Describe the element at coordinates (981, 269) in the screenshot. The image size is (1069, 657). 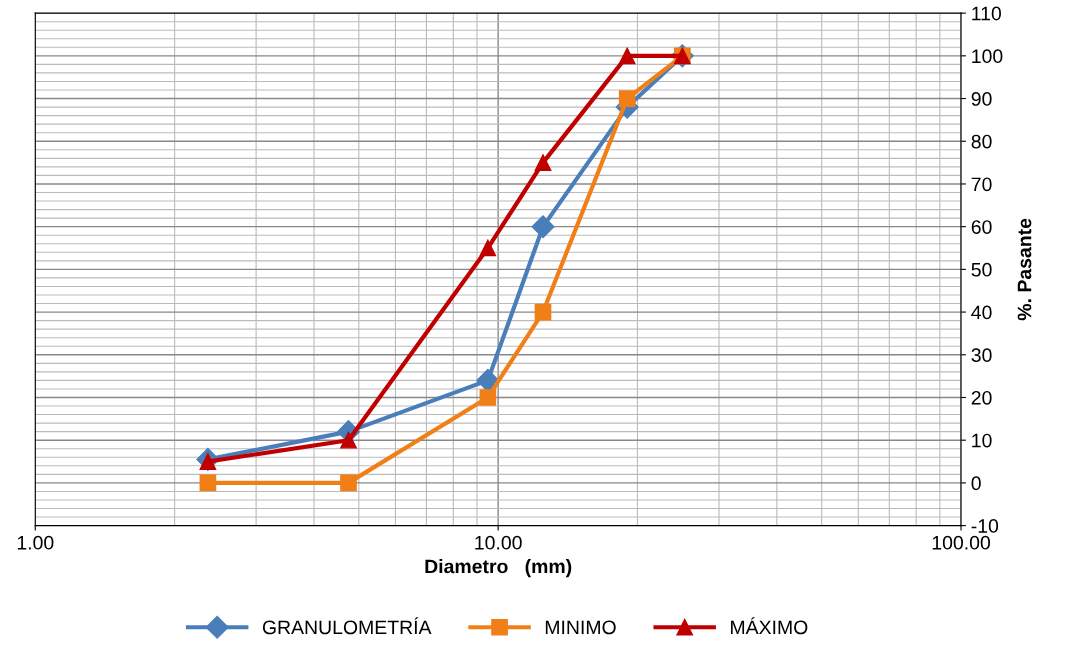
I see `y-tick-label: 50` at that location.